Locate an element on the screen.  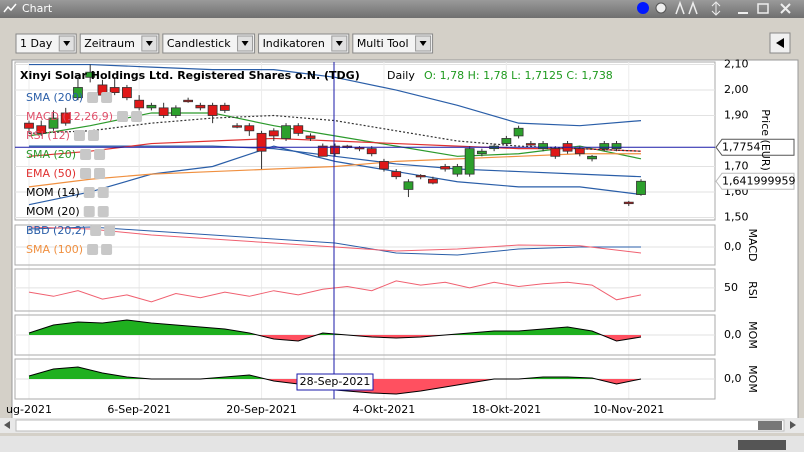
x-tick-label: 6-Sep-2021 is located at coordinates (139, 409).